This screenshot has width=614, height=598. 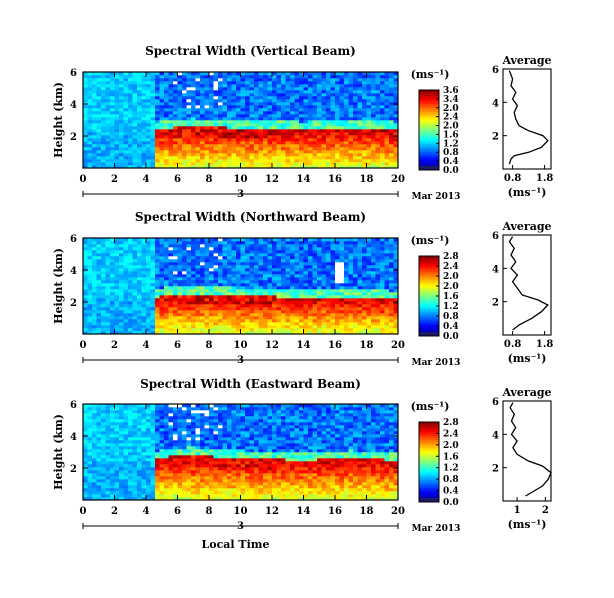 I want to click on average-profile-line, so click(x=528, y=283).